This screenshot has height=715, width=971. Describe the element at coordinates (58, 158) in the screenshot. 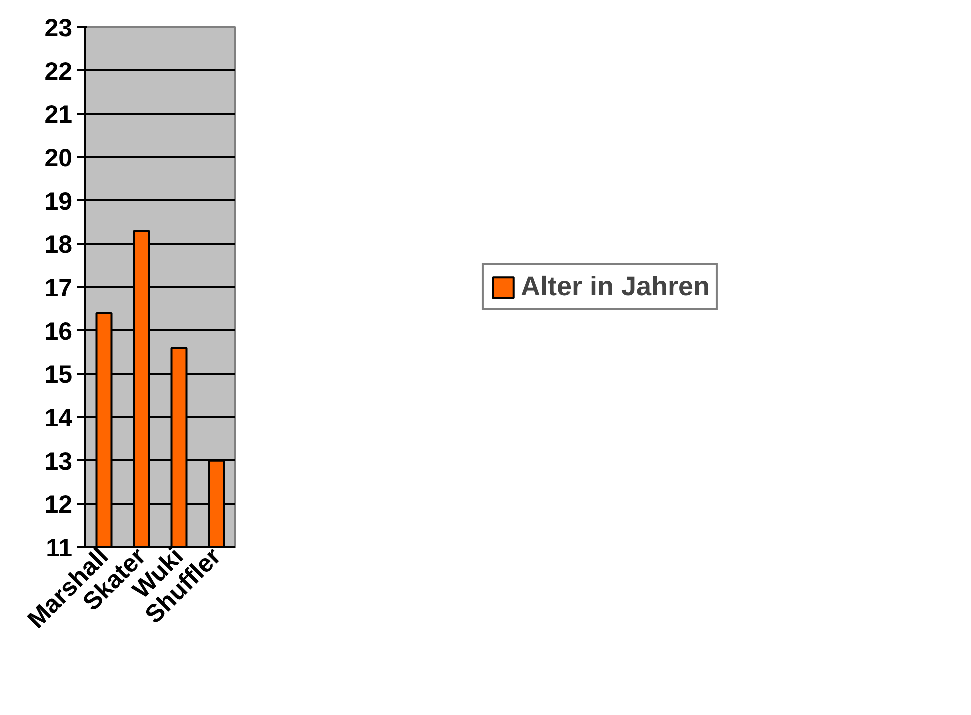

I see `y-tick-label: 20` at that location.